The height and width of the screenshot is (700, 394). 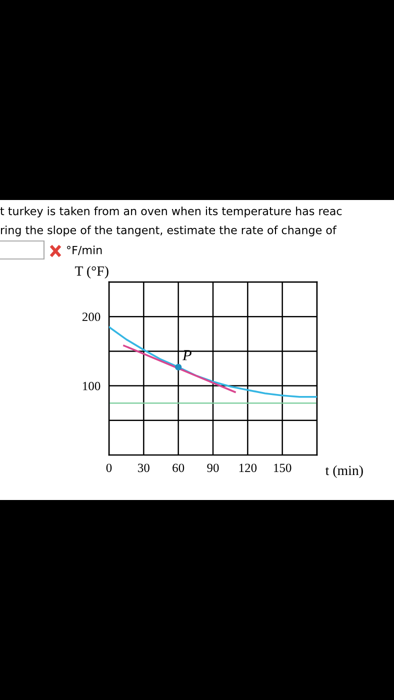 What do you see at coordinates (109, 468) in the screenshot?
I see `x-tick-label: 0` at bounding box center [109, 468].